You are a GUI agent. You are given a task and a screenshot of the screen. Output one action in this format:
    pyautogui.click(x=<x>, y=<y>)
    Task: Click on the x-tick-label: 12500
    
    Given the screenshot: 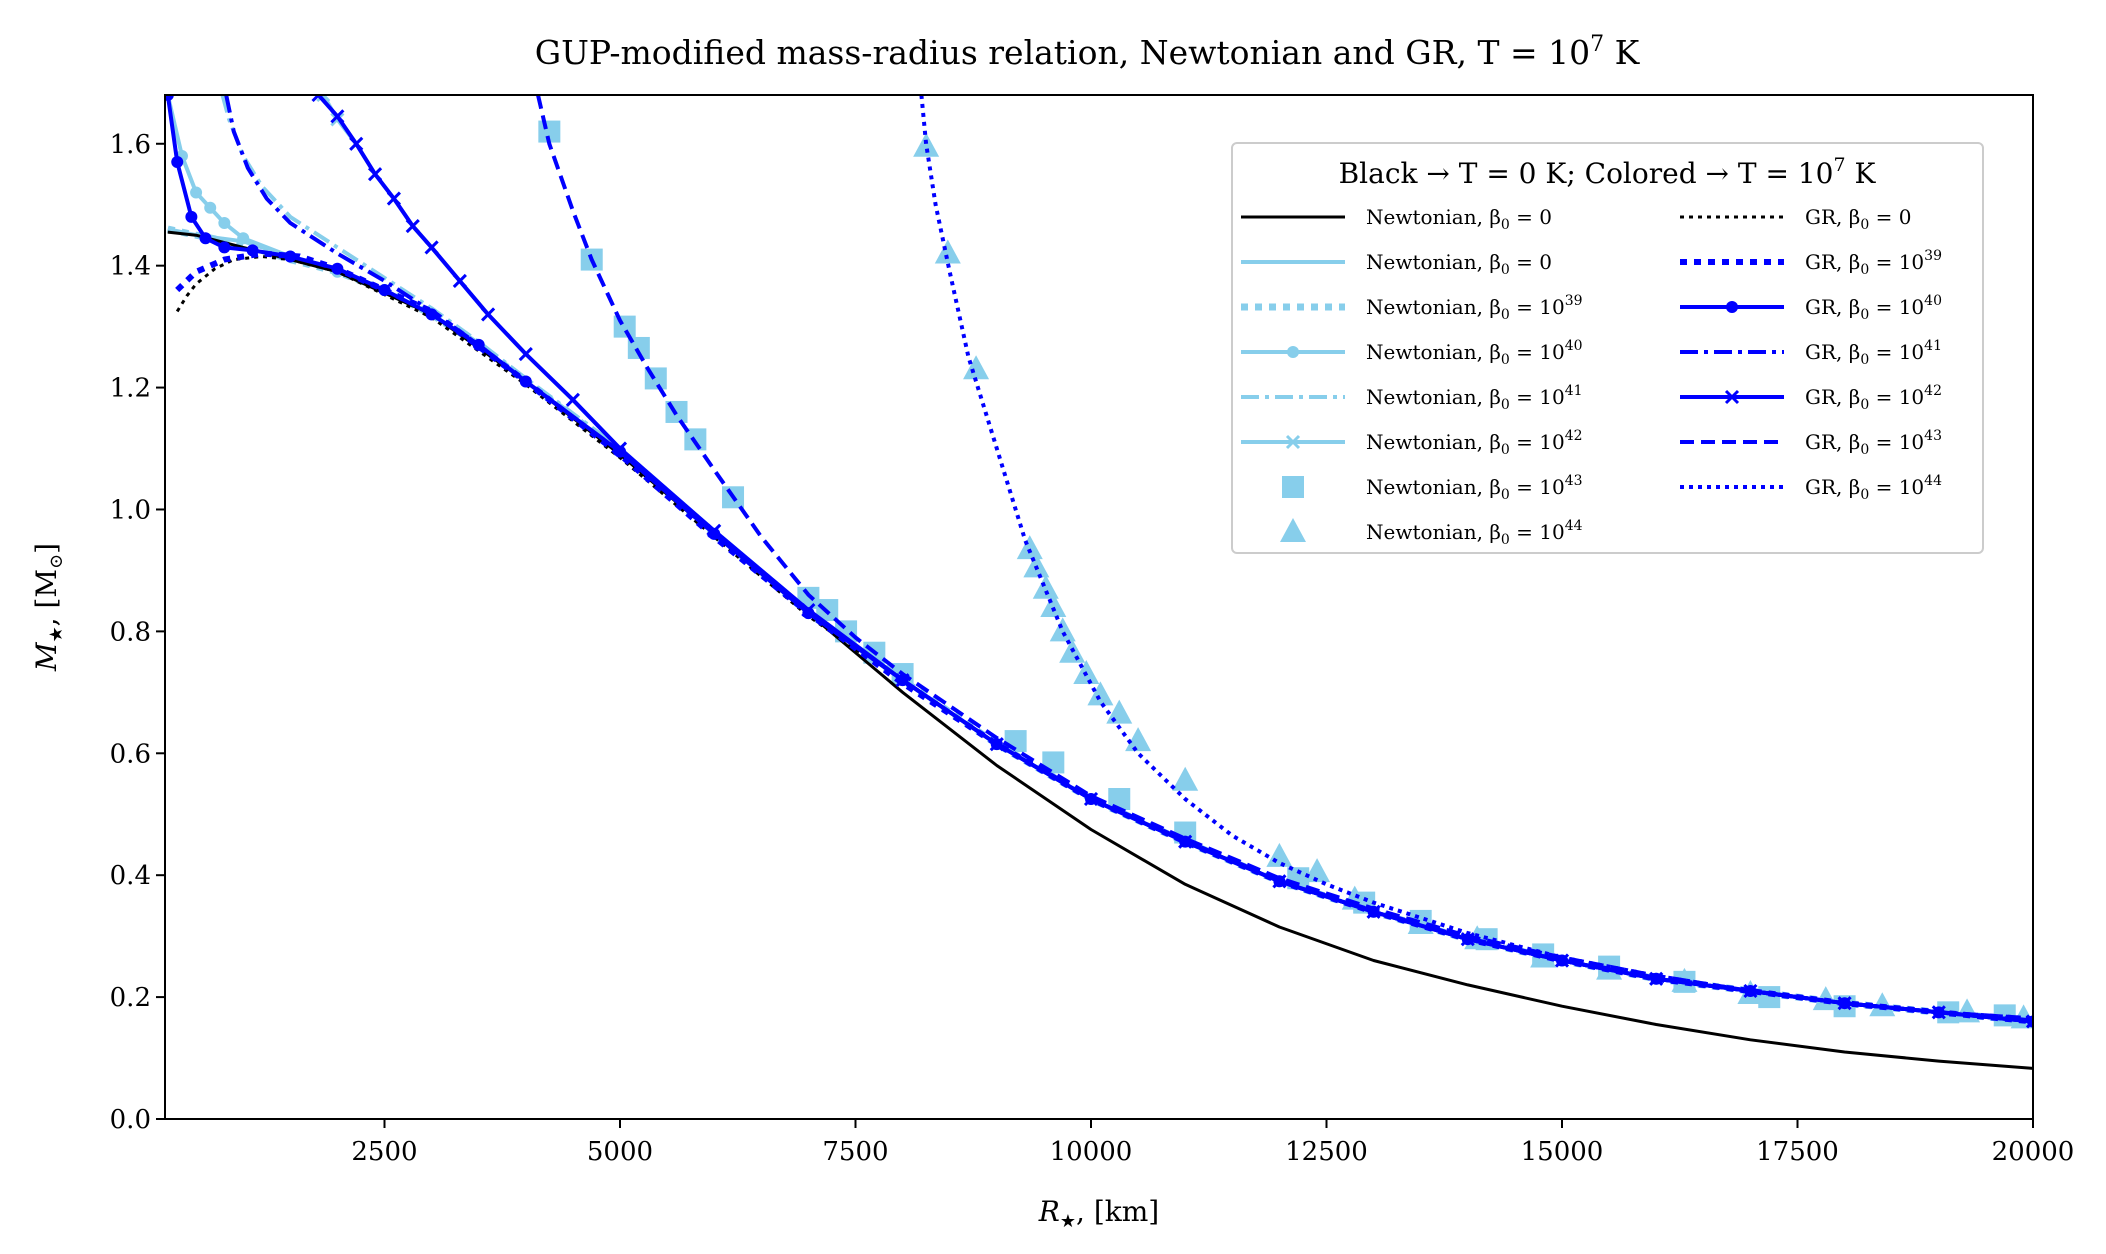 What is the action you would take?
    pyautogui.click(x=1326, y=1152)
    